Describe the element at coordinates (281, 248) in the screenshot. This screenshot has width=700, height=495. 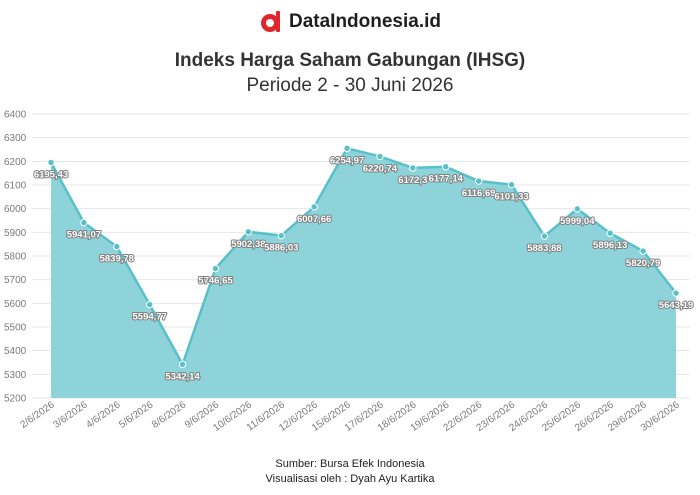
I see `data-label: 5886,03` at that location.